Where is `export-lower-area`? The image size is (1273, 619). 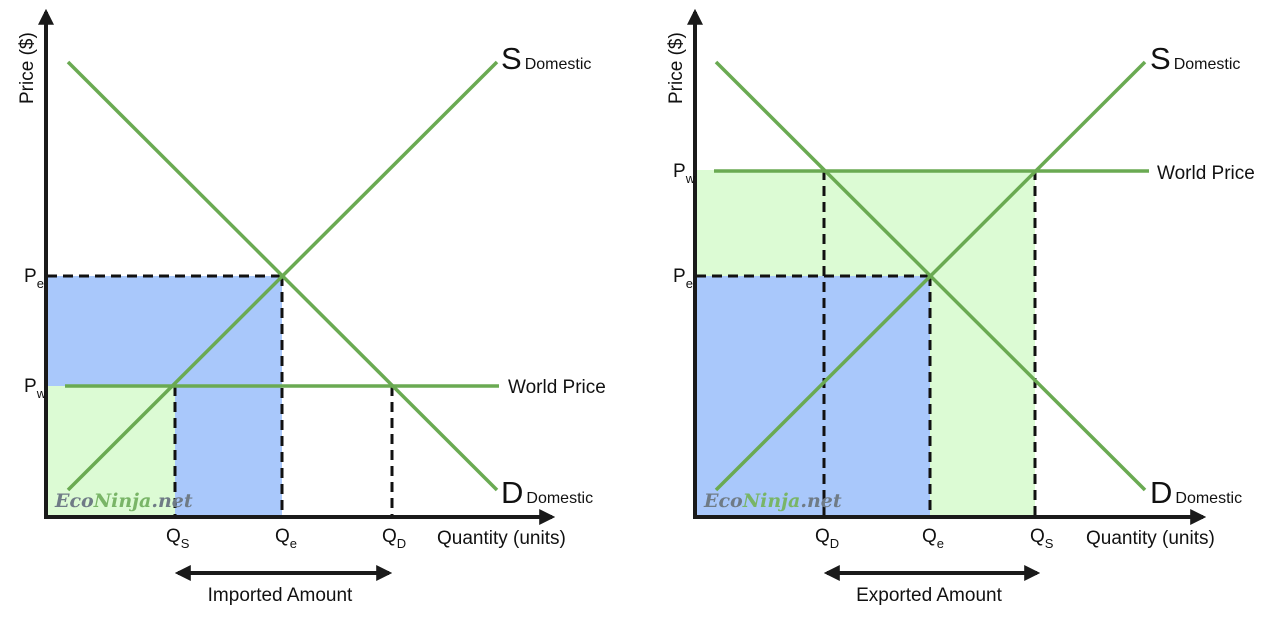
export-lower-area is located at coordinates (982, 396).